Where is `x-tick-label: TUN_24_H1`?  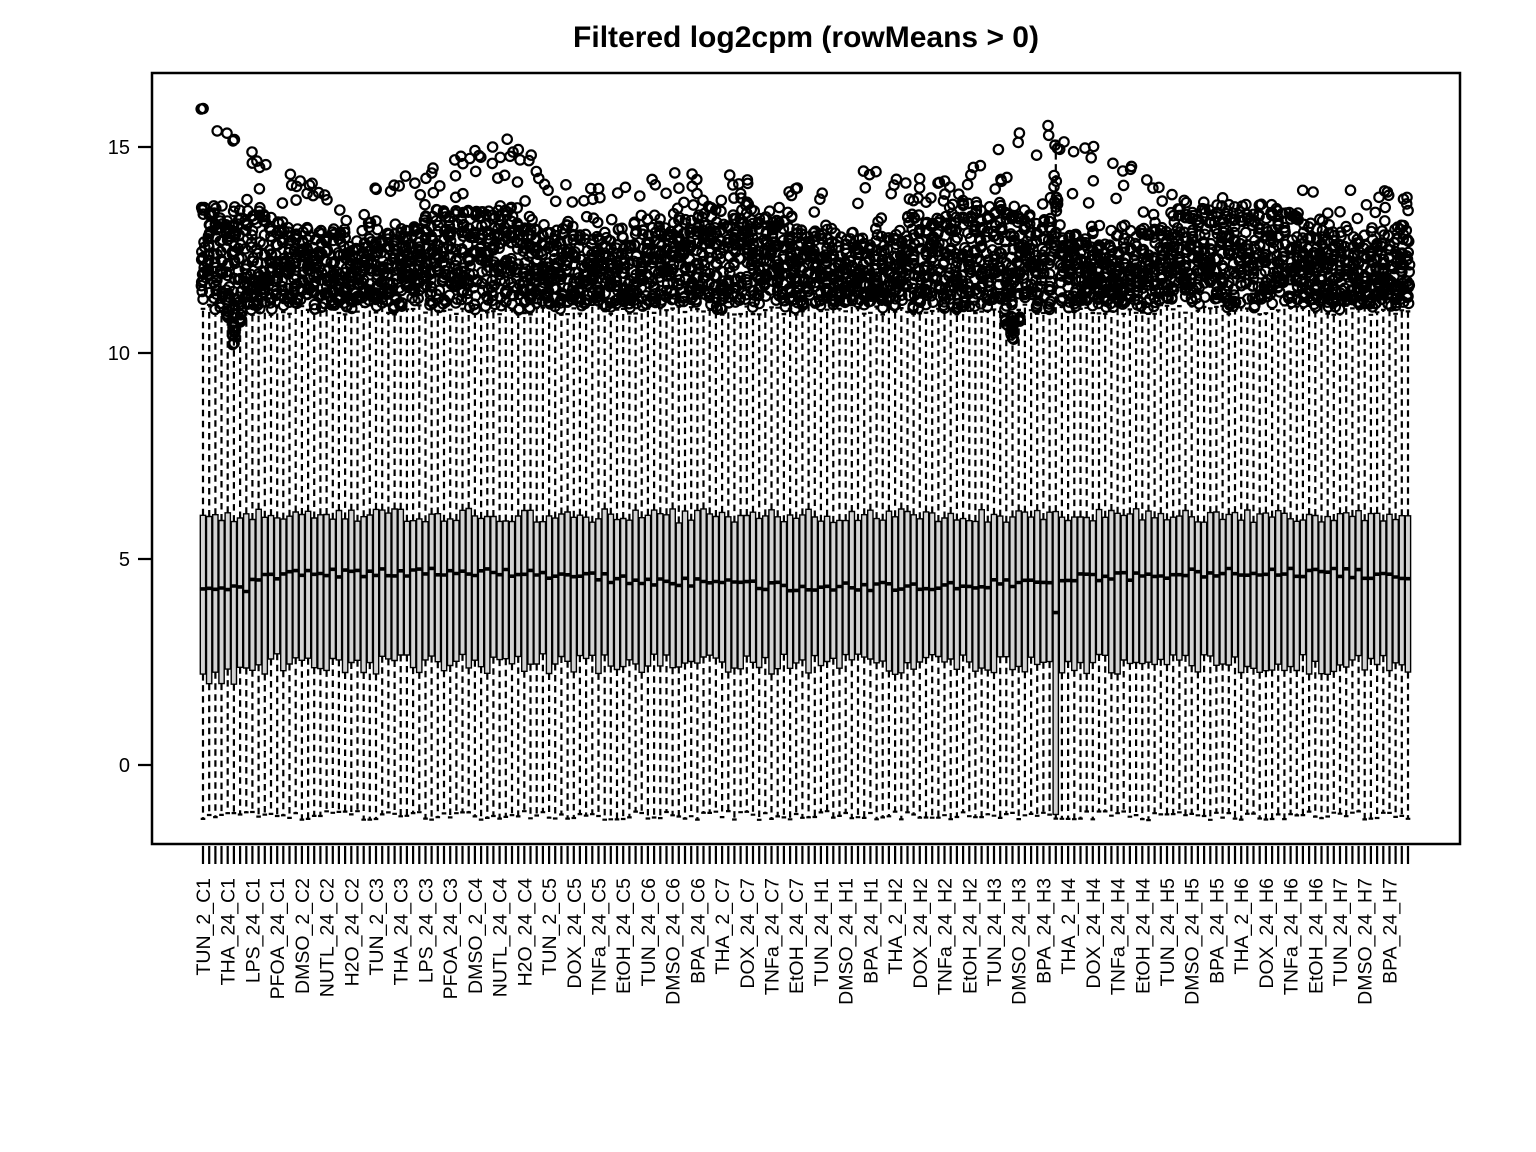 x-tick-label: TUN_24_H1 is located at coordinates (822, 932).